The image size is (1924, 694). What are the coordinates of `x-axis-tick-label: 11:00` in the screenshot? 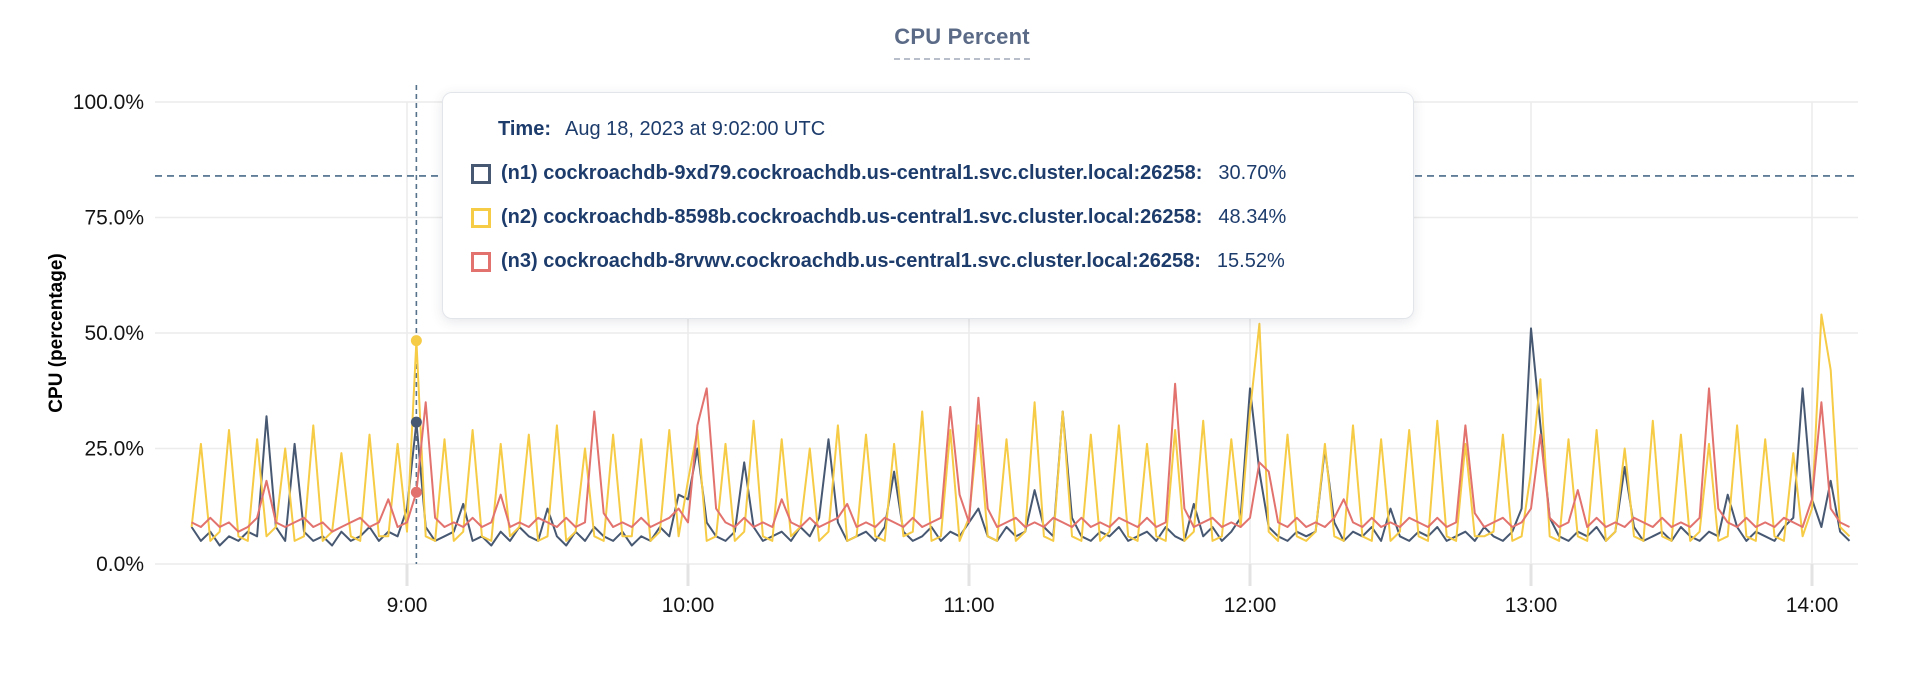 It's located at (969, 605).